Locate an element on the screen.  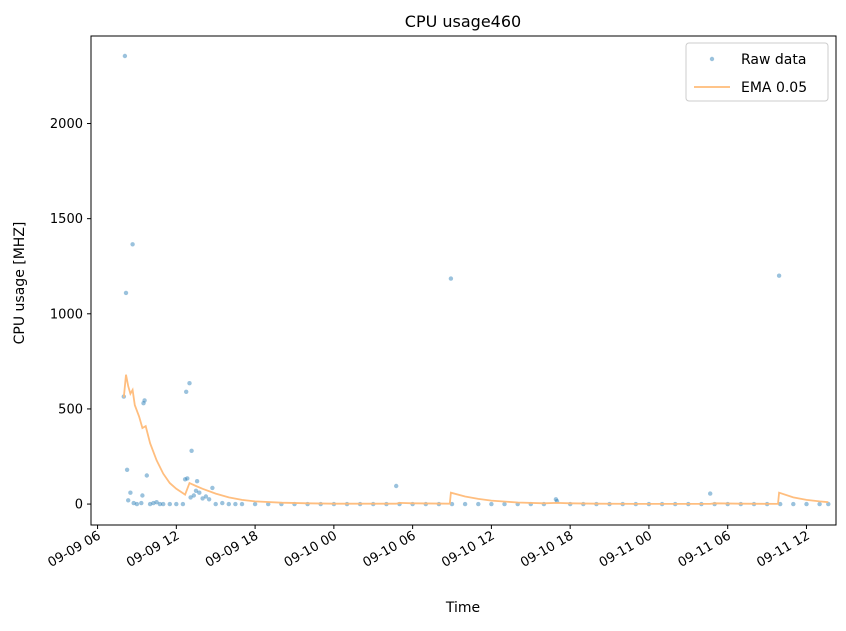
legend: Raw data EMA 0.05 is located at coordinates (757, 72).